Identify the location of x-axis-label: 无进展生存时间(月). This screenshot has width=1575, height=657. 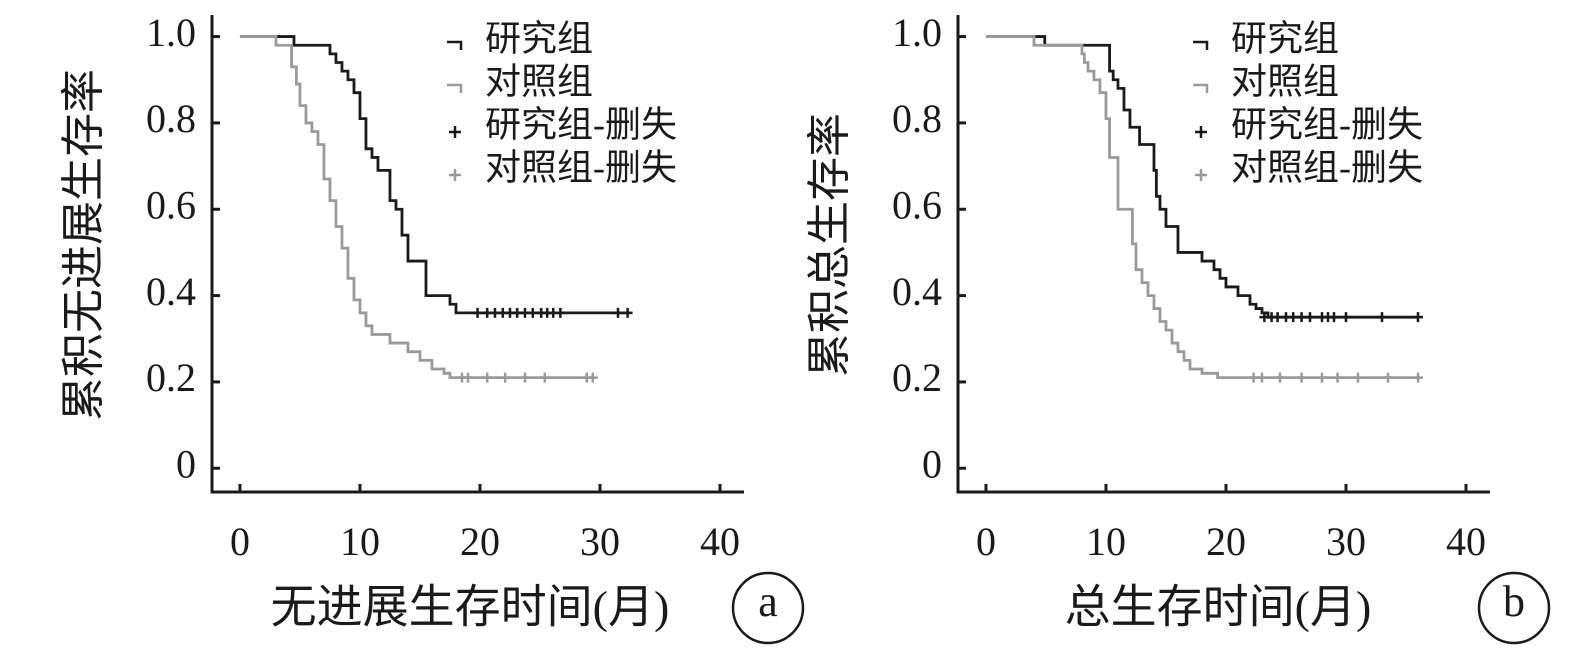
(470, 607).